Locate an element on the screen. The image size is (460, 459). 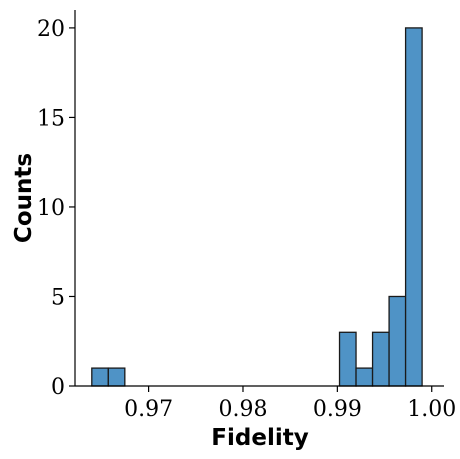
y-ticks-group: 0 5 10 15 20 is located at coordinates (56, 208).